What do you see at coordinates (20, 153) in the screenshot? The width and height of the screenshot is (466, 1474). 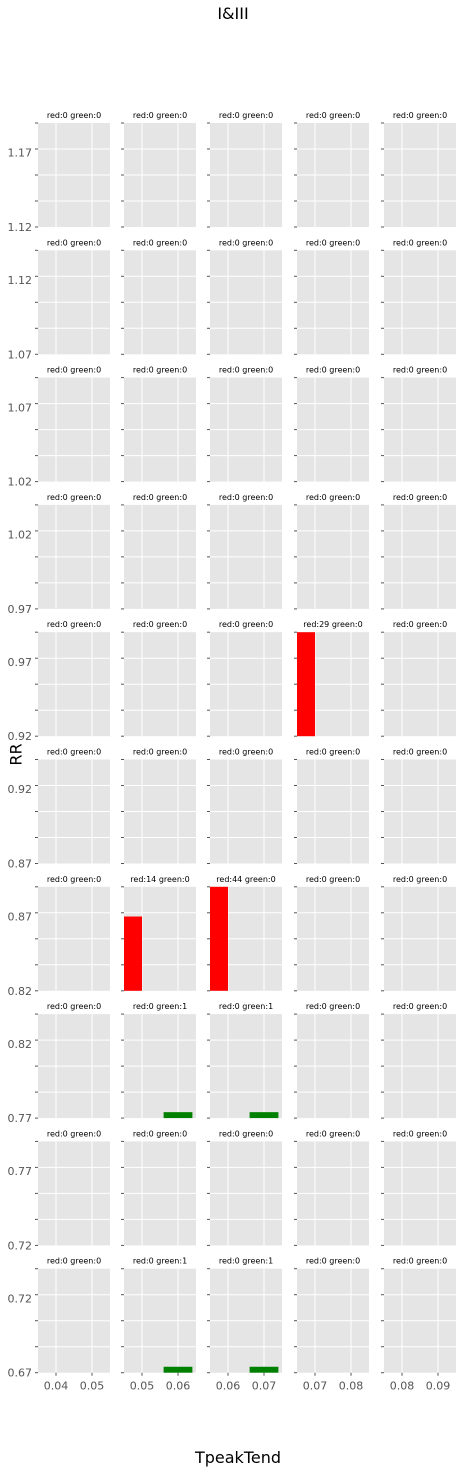 I see `y-tick-label: 1.17` at bounding box center [20, 153].